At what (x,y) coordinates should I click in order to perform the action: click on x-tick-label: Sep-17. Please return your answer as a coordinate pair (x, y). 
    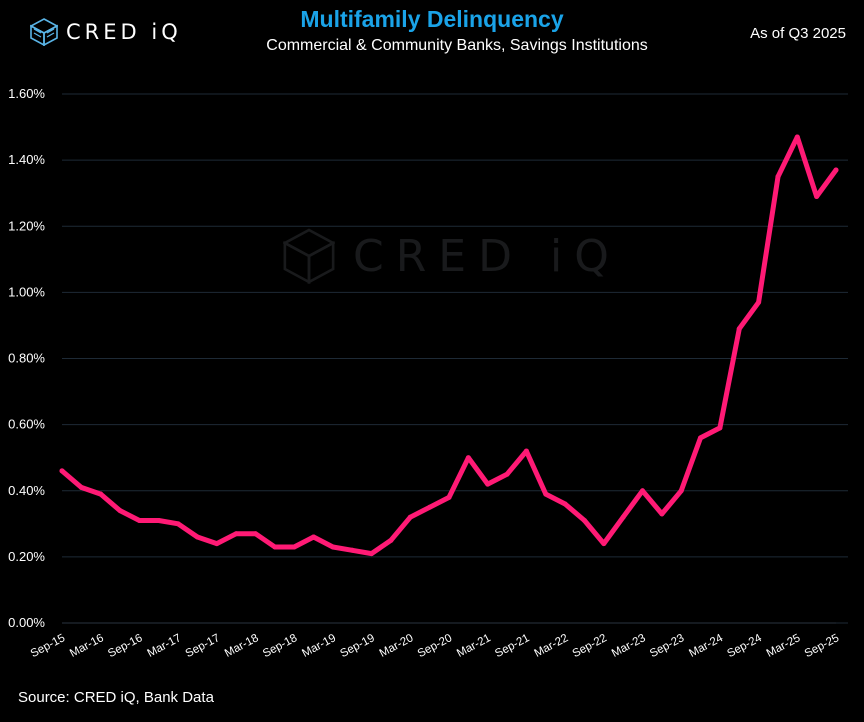
    Looking at the image, I should click on (203, 646).